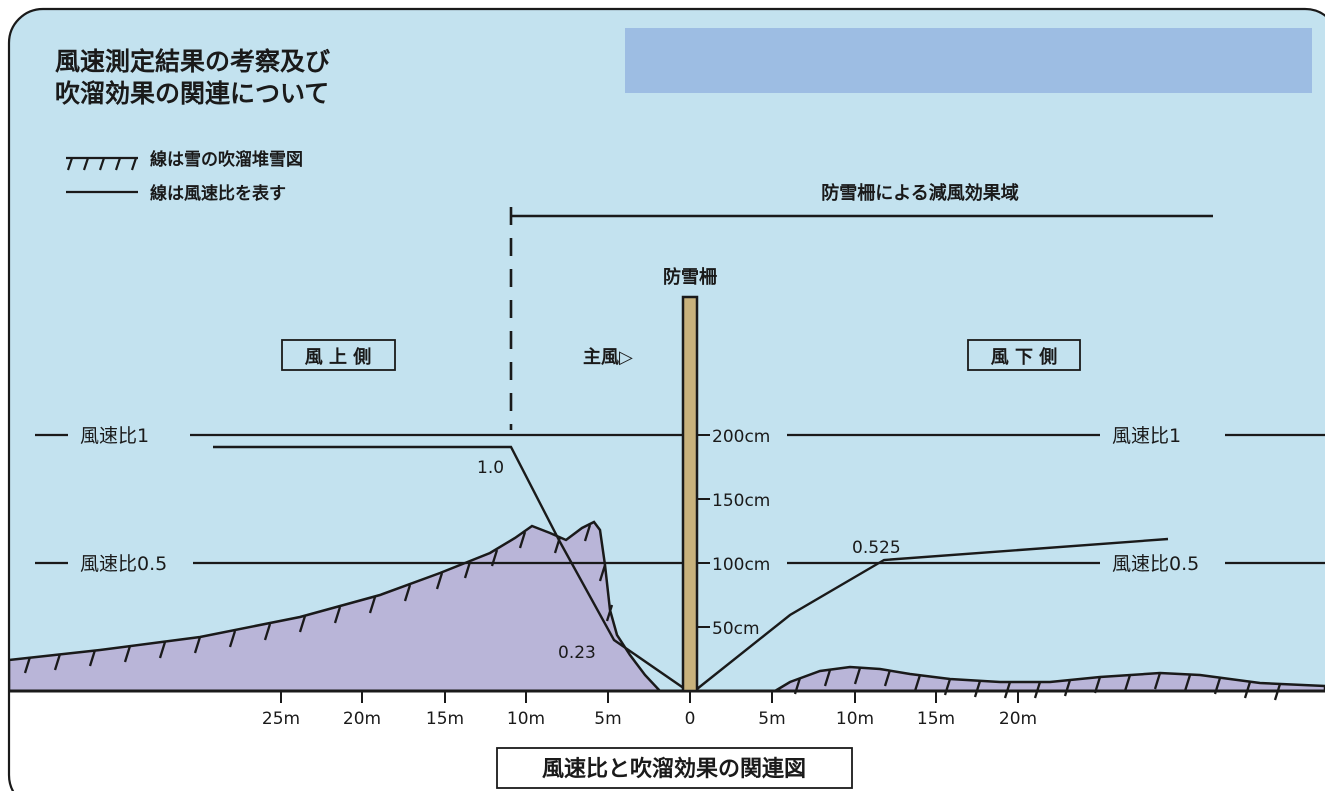 The height and width of the screenshot is (795, 1325). What do you see at coordinates (876, 548) in the screenshot?
I see `value-label-0-525: 0.525` at bounding box center [876, 548].